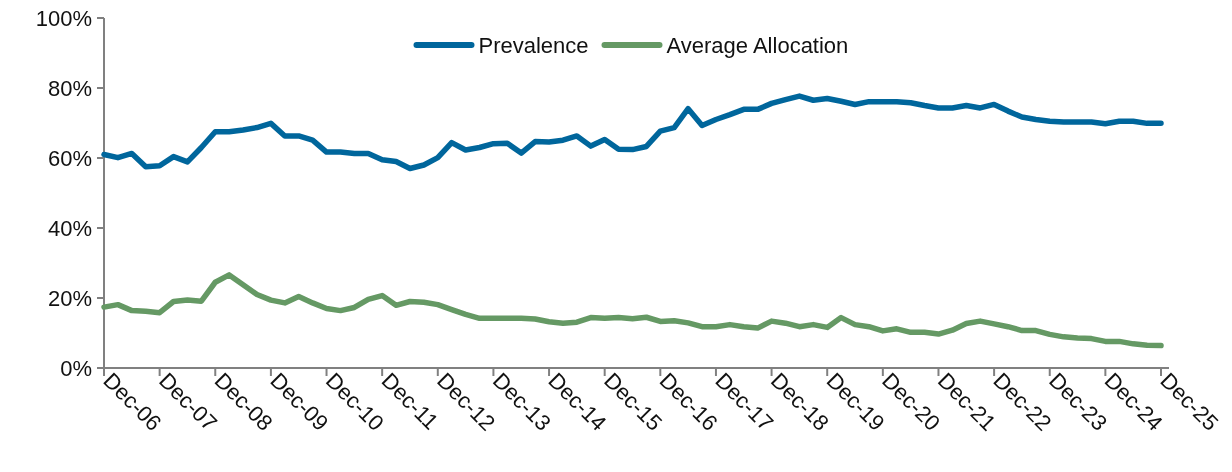 Image resolution: width=1232 pixels, height=472 pixels. Describe the element at coordinates (69, 298) in the screenshot. I see `y-tick-label: 20%` at that location.